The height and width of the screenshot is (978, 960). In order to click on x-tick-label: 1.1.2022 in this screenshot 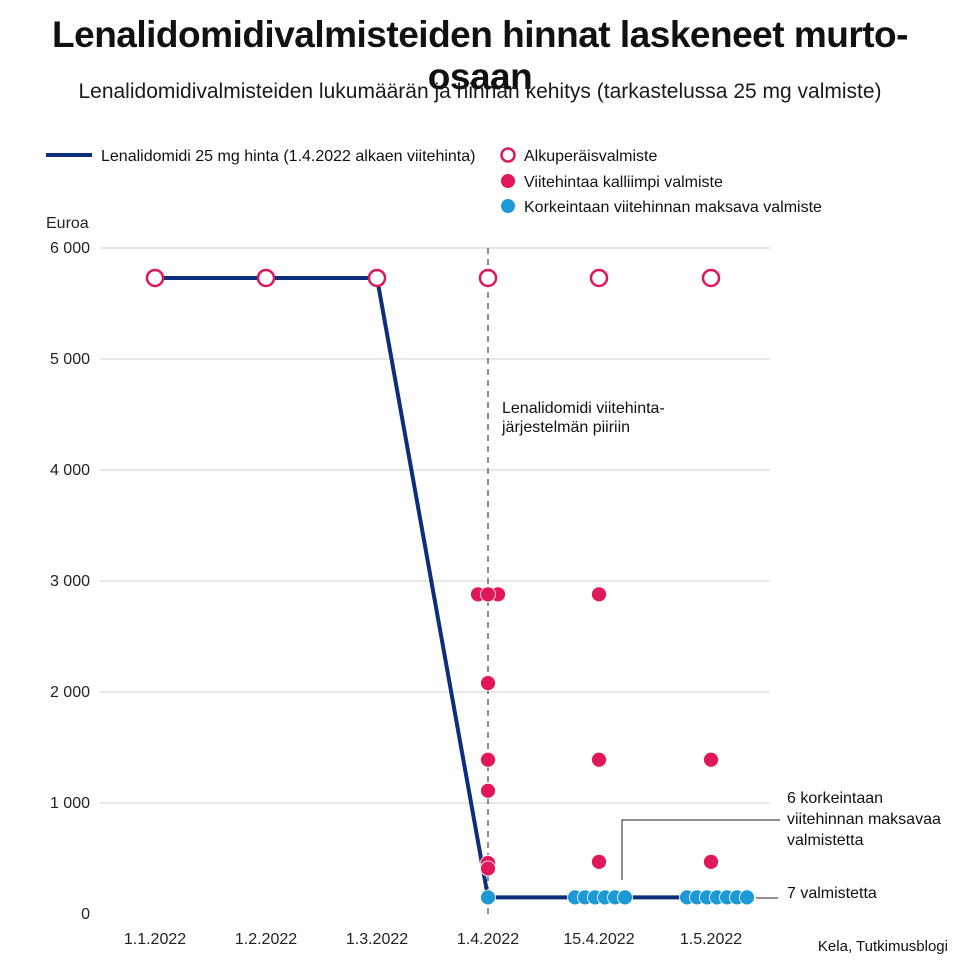, I will do `click(155, 939)`.